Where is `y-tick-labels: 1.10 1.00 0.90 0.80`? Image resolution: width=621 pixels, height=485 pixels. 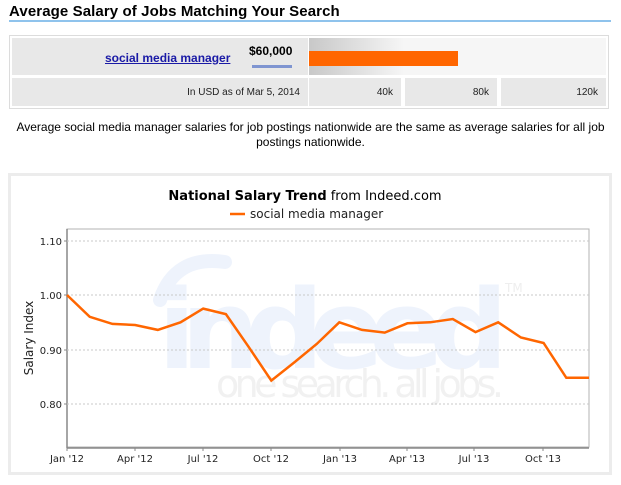
y-tick-labels: 1.10 1.00 0.90 0.80 is located at coordinates (51, 324).